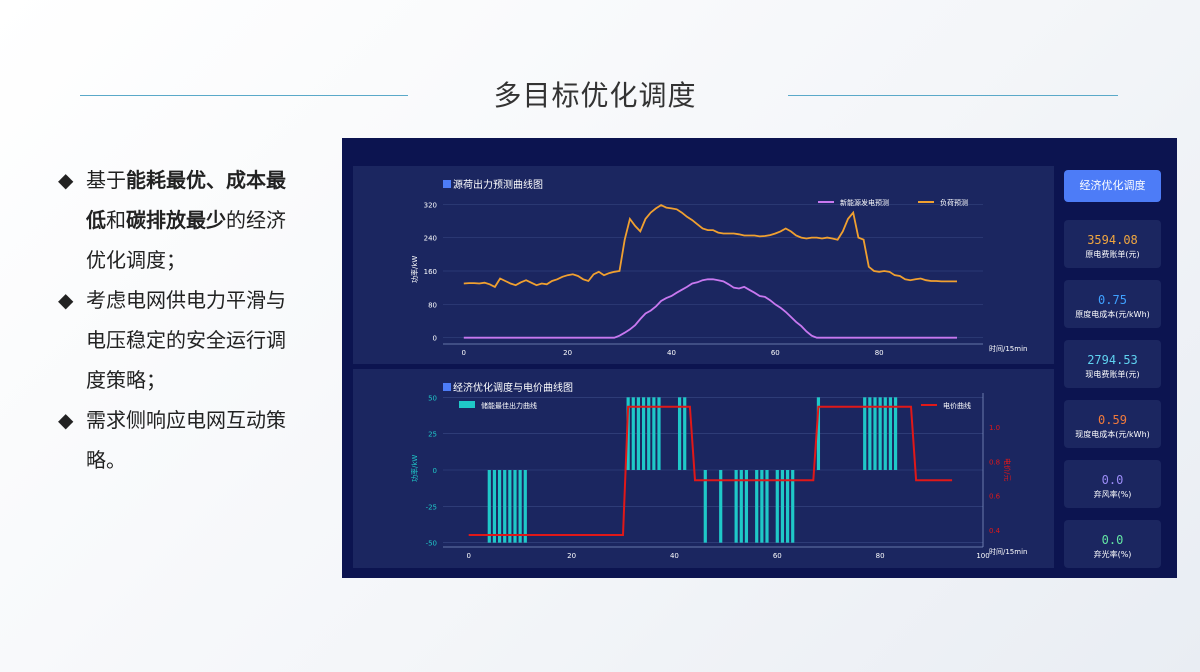 The image size is (1200, 672). What do you see at coordinates (467, 404) in the screenshot?
I see `legend-swatch` at bounding box center [467, 404].